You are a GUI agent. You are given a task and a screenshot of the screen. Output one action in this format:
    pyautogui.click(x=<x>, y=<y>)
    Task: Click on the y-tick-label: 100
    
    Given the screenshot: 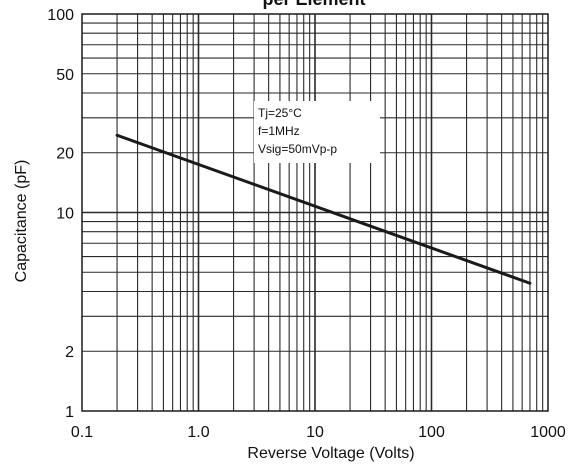 What is the action you would take?
    pyautogui.click(x=60, y=15)
    